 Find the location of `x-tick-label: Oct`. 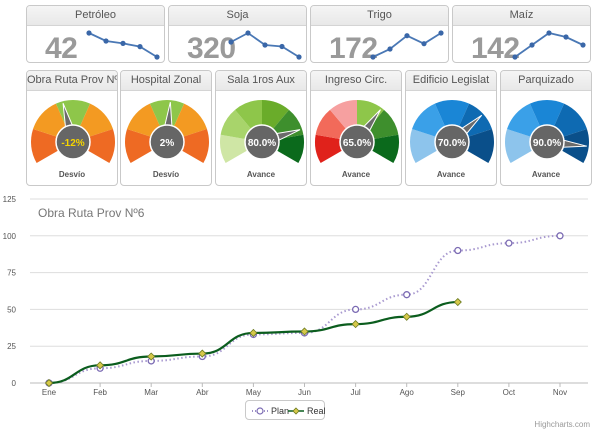

x-tick-label: Oct is located at coordinates (509, 392).